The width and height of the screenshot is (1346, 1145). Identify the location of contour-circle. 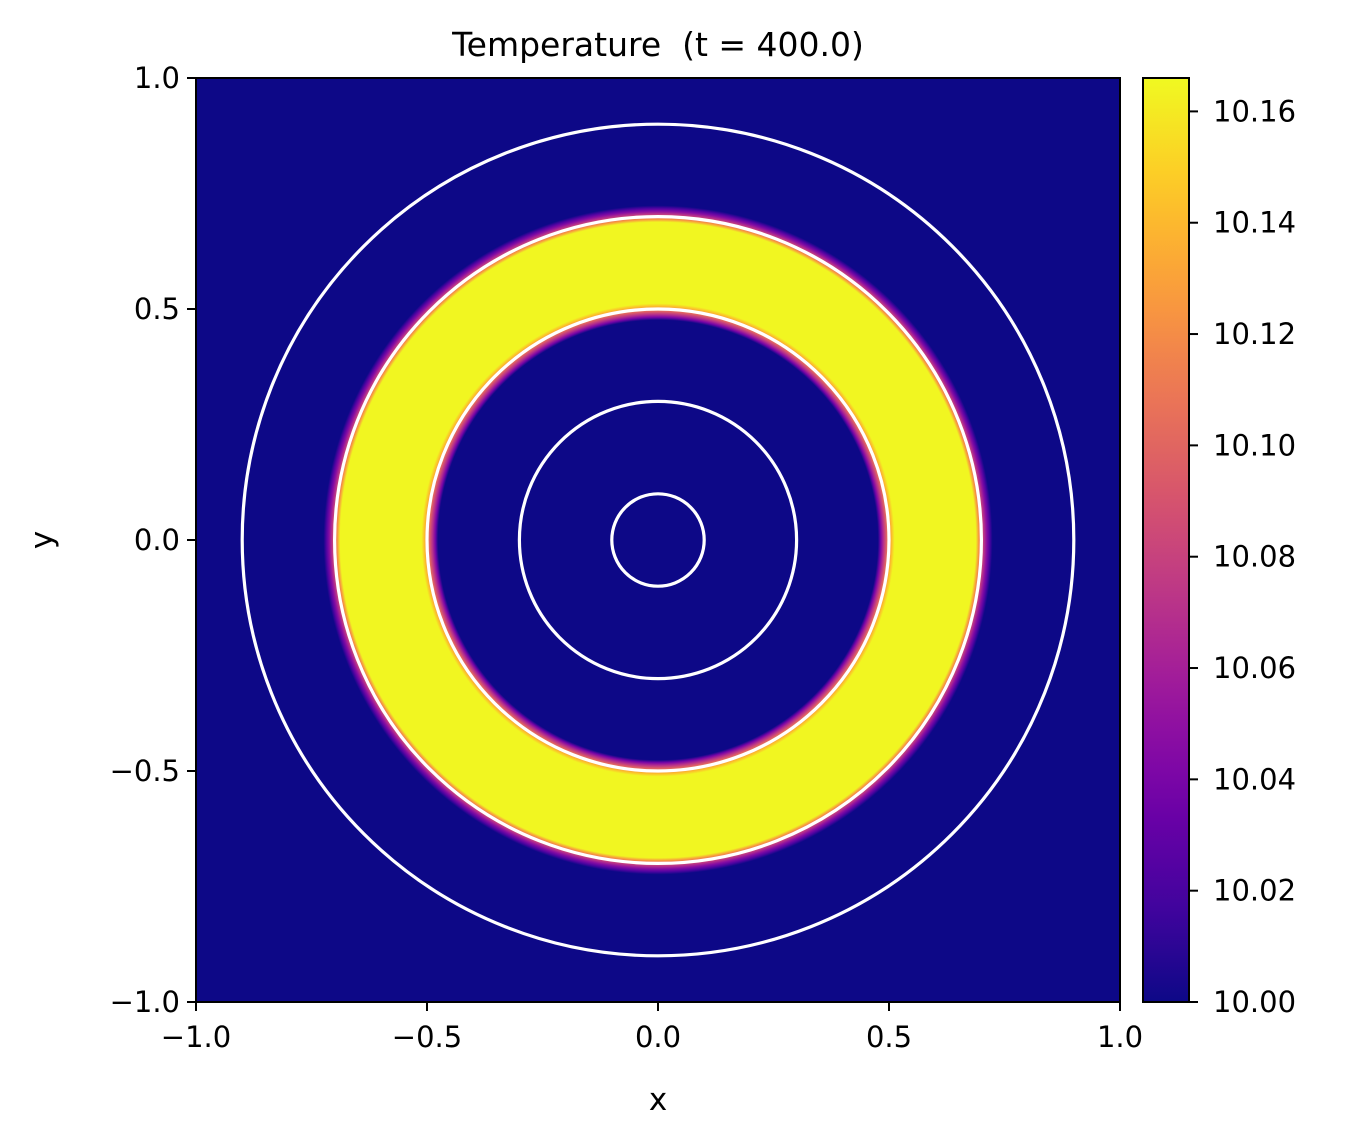
(658, 540).